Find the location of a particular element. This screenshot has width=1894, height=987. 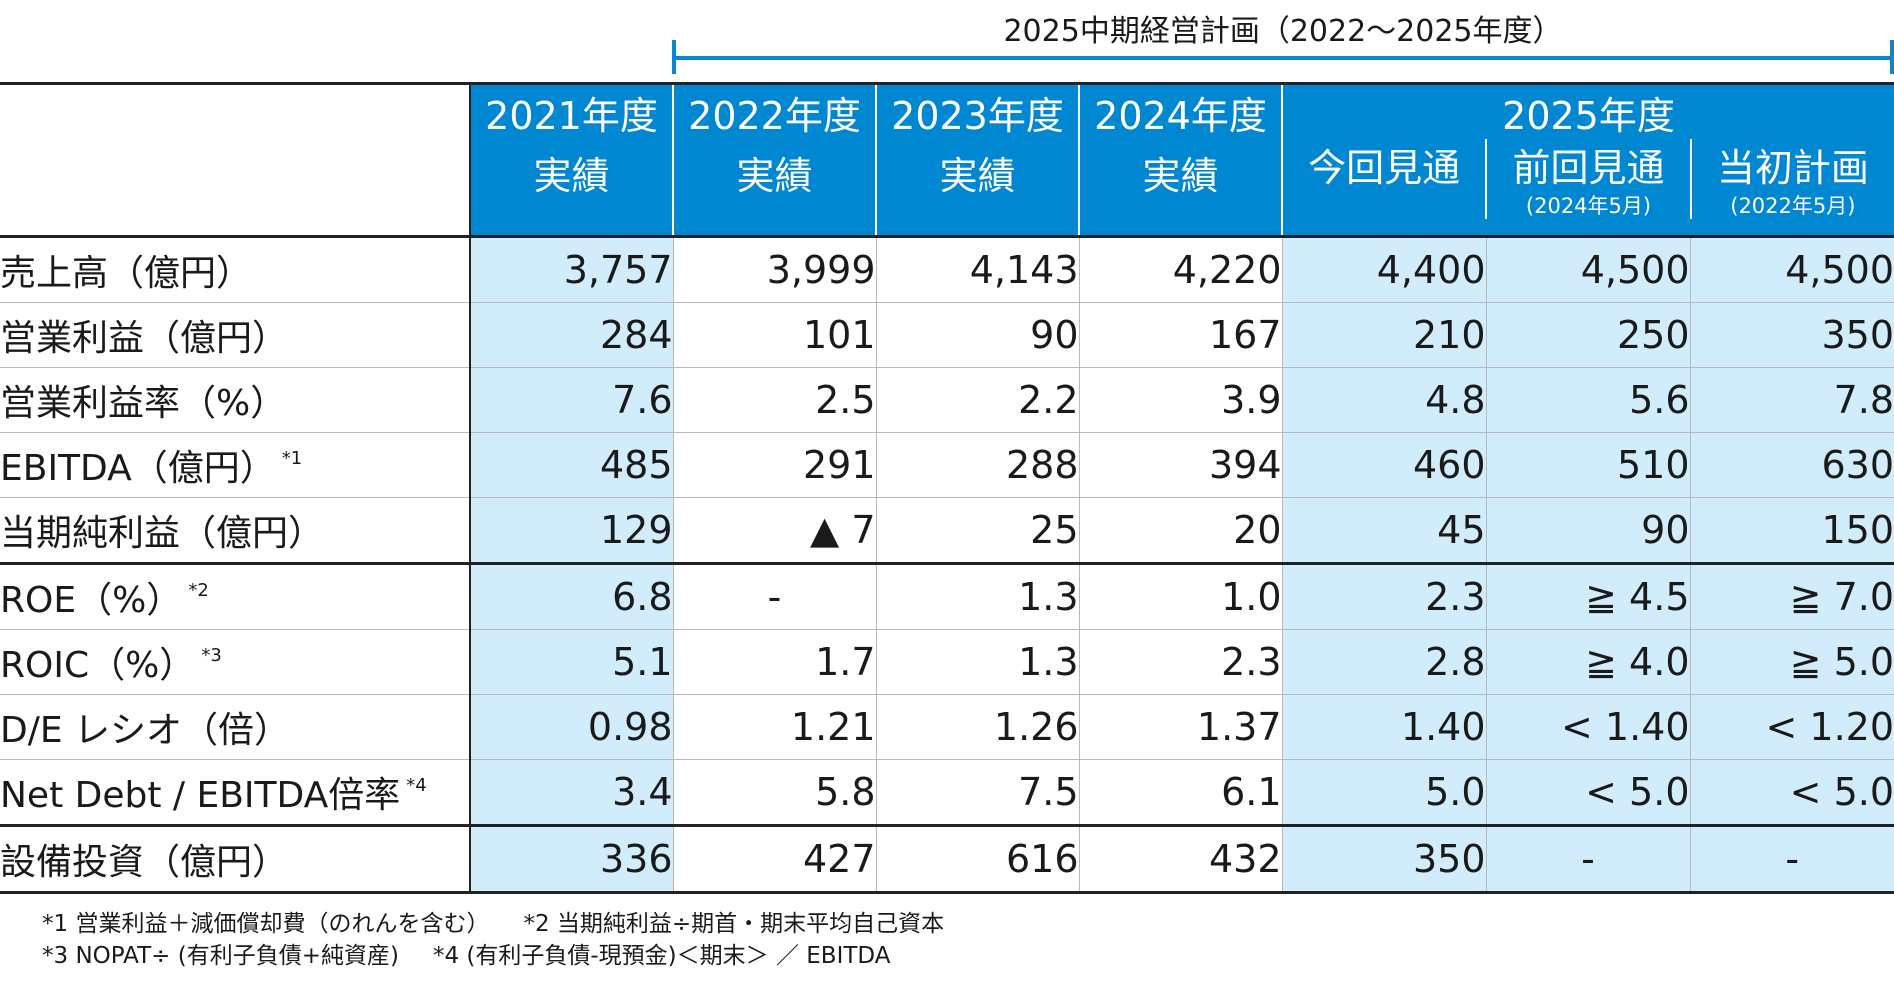

row-label-text: 営業利益率（%） is located at coordinates (143, 403).